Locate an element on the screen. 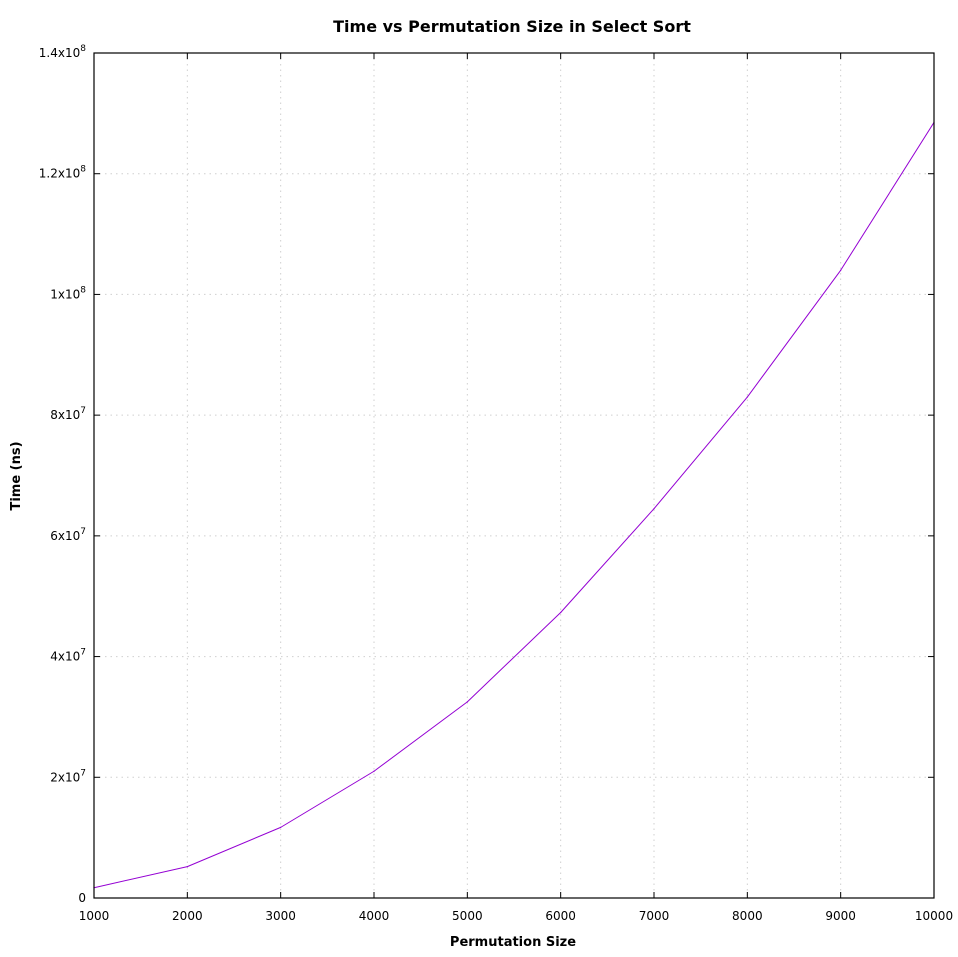 This screenshot has width=958, height=957. y-tick-mantissa: 8x10 is located at coordinates (65, 415).